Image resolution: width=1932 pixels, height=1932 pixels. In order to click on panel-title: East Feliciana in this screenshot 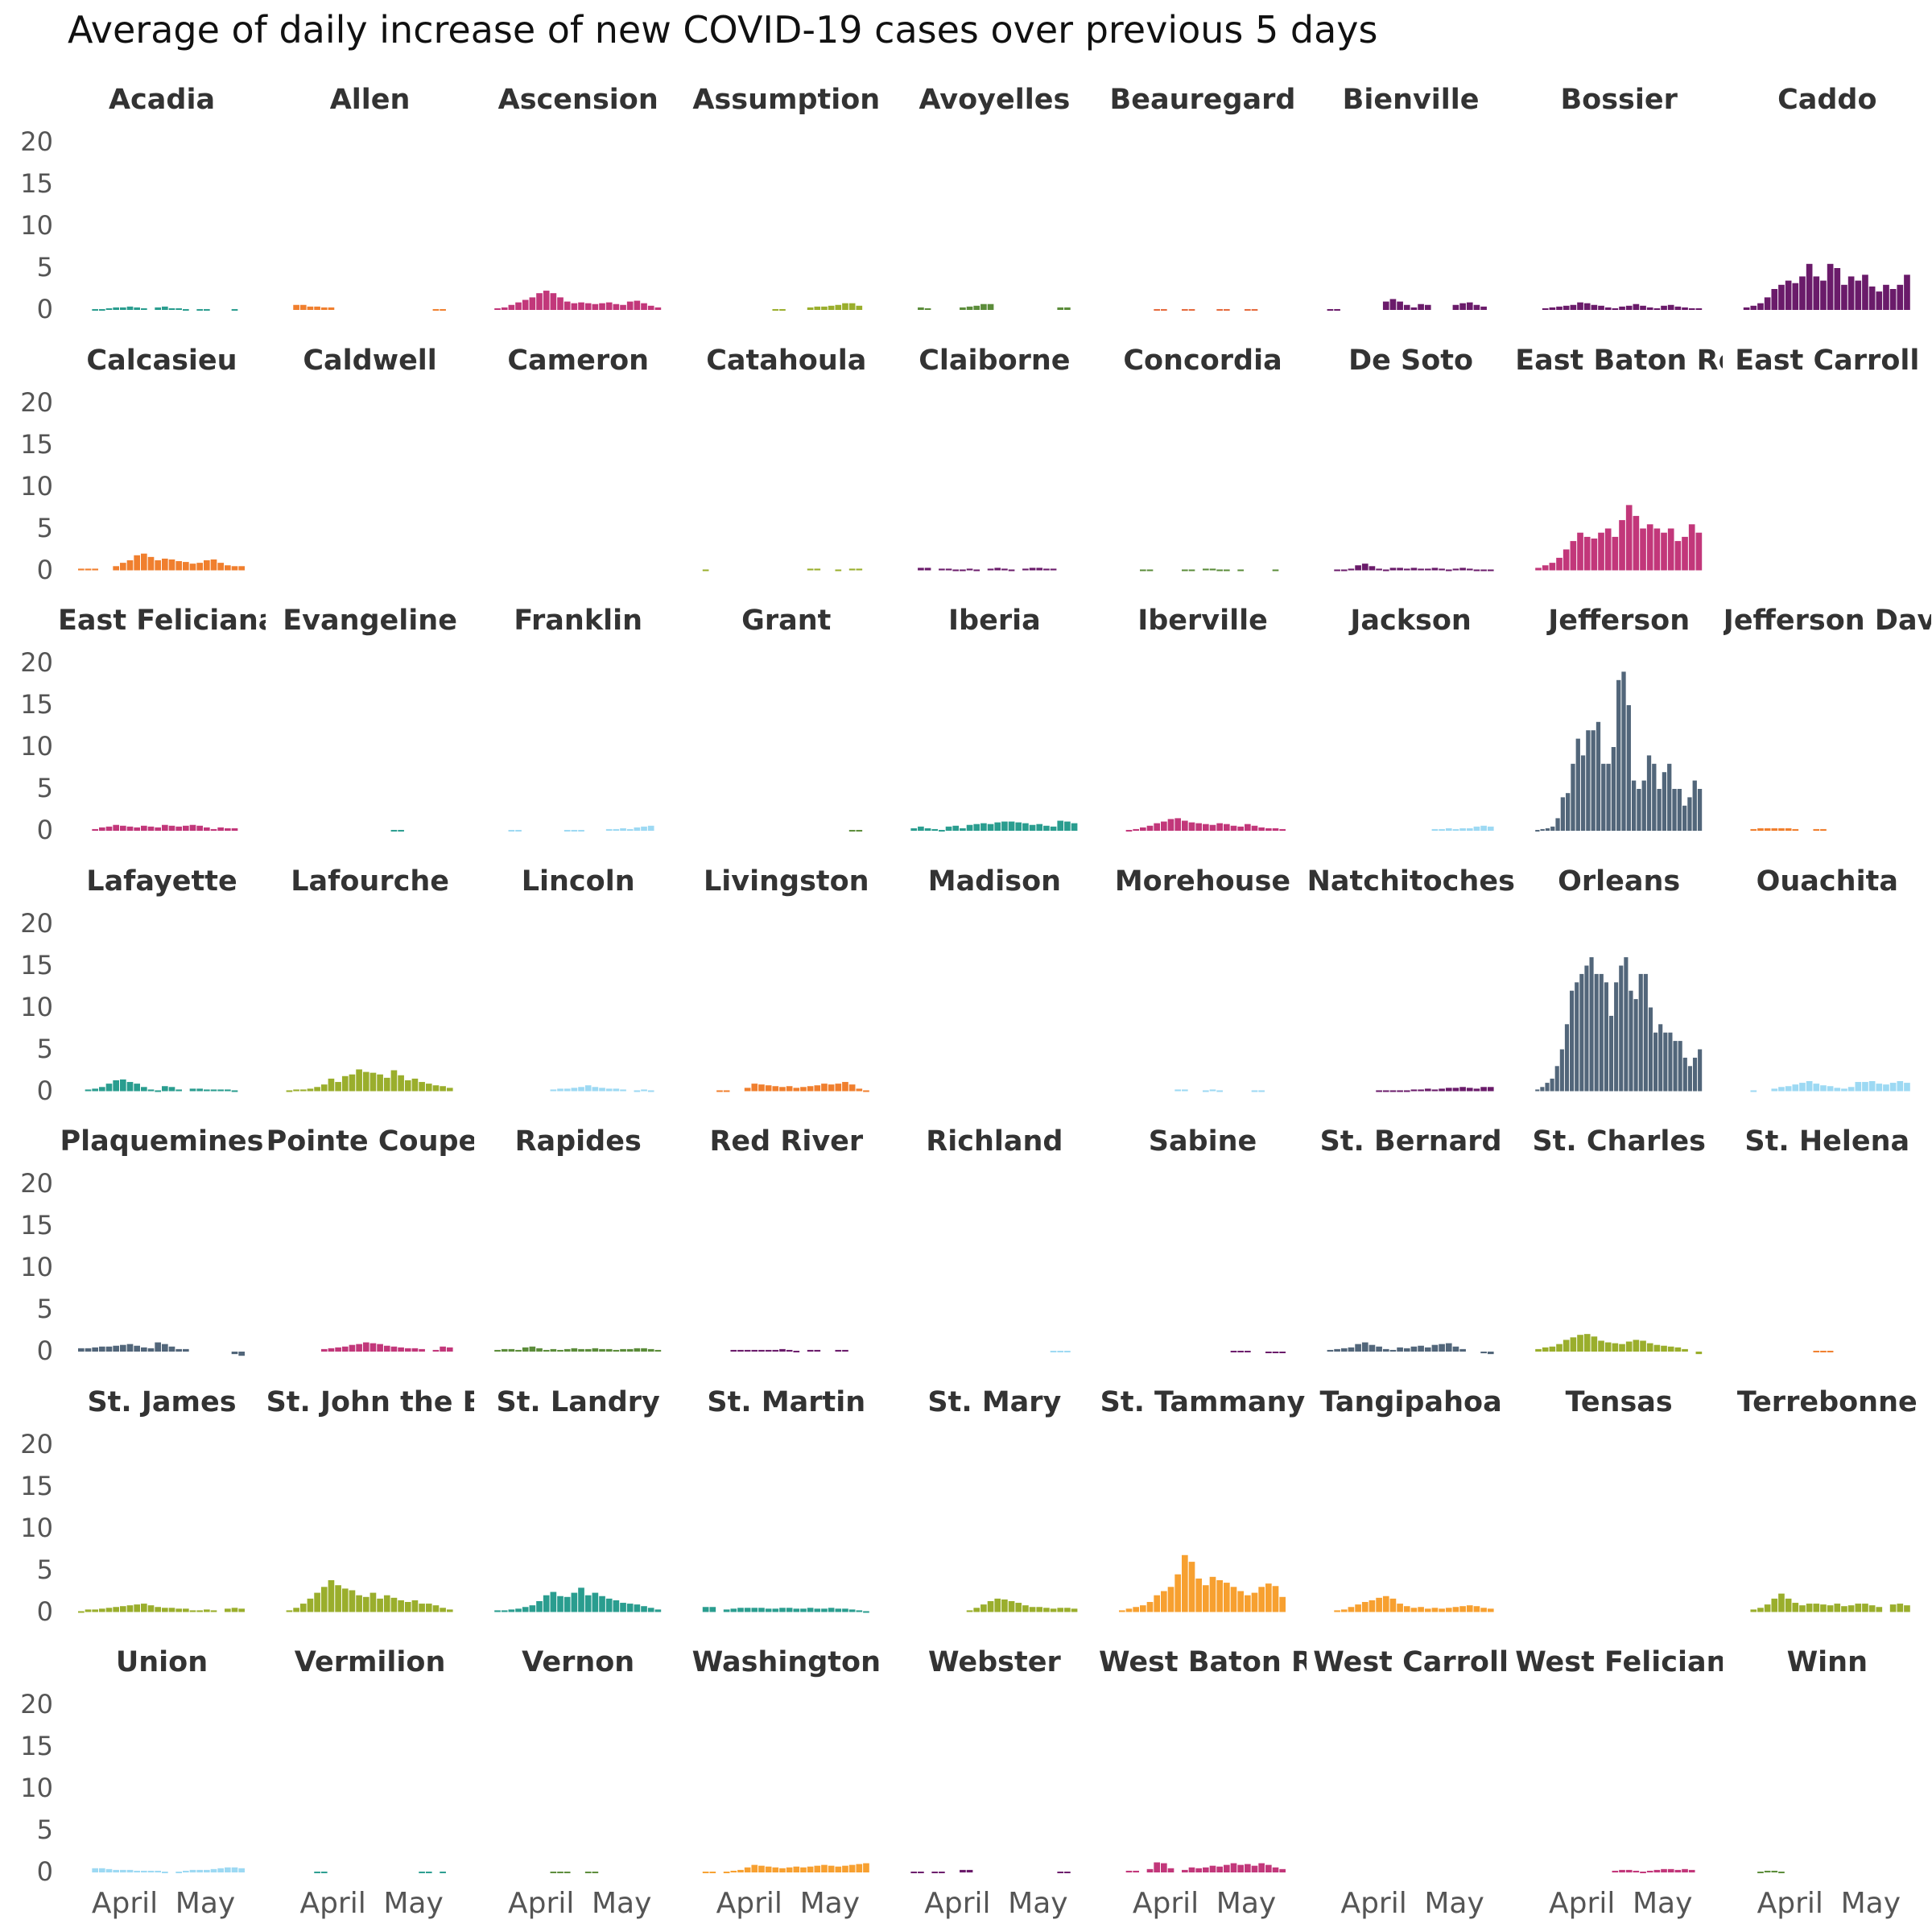, I will do `click(162, 621)`.